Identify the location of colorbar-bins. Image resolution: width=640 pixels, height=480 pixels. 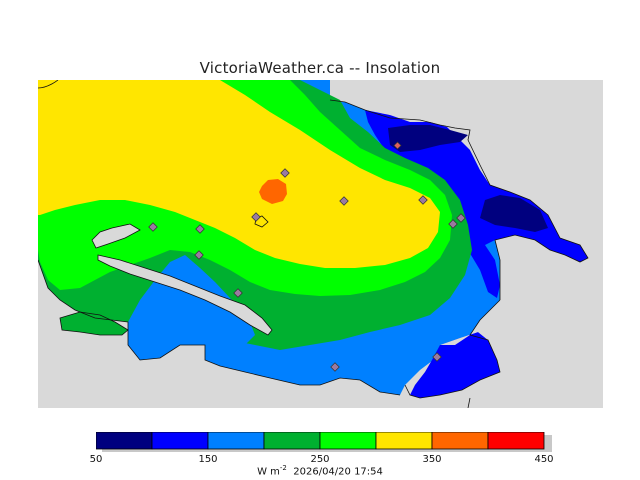
(320, 441).